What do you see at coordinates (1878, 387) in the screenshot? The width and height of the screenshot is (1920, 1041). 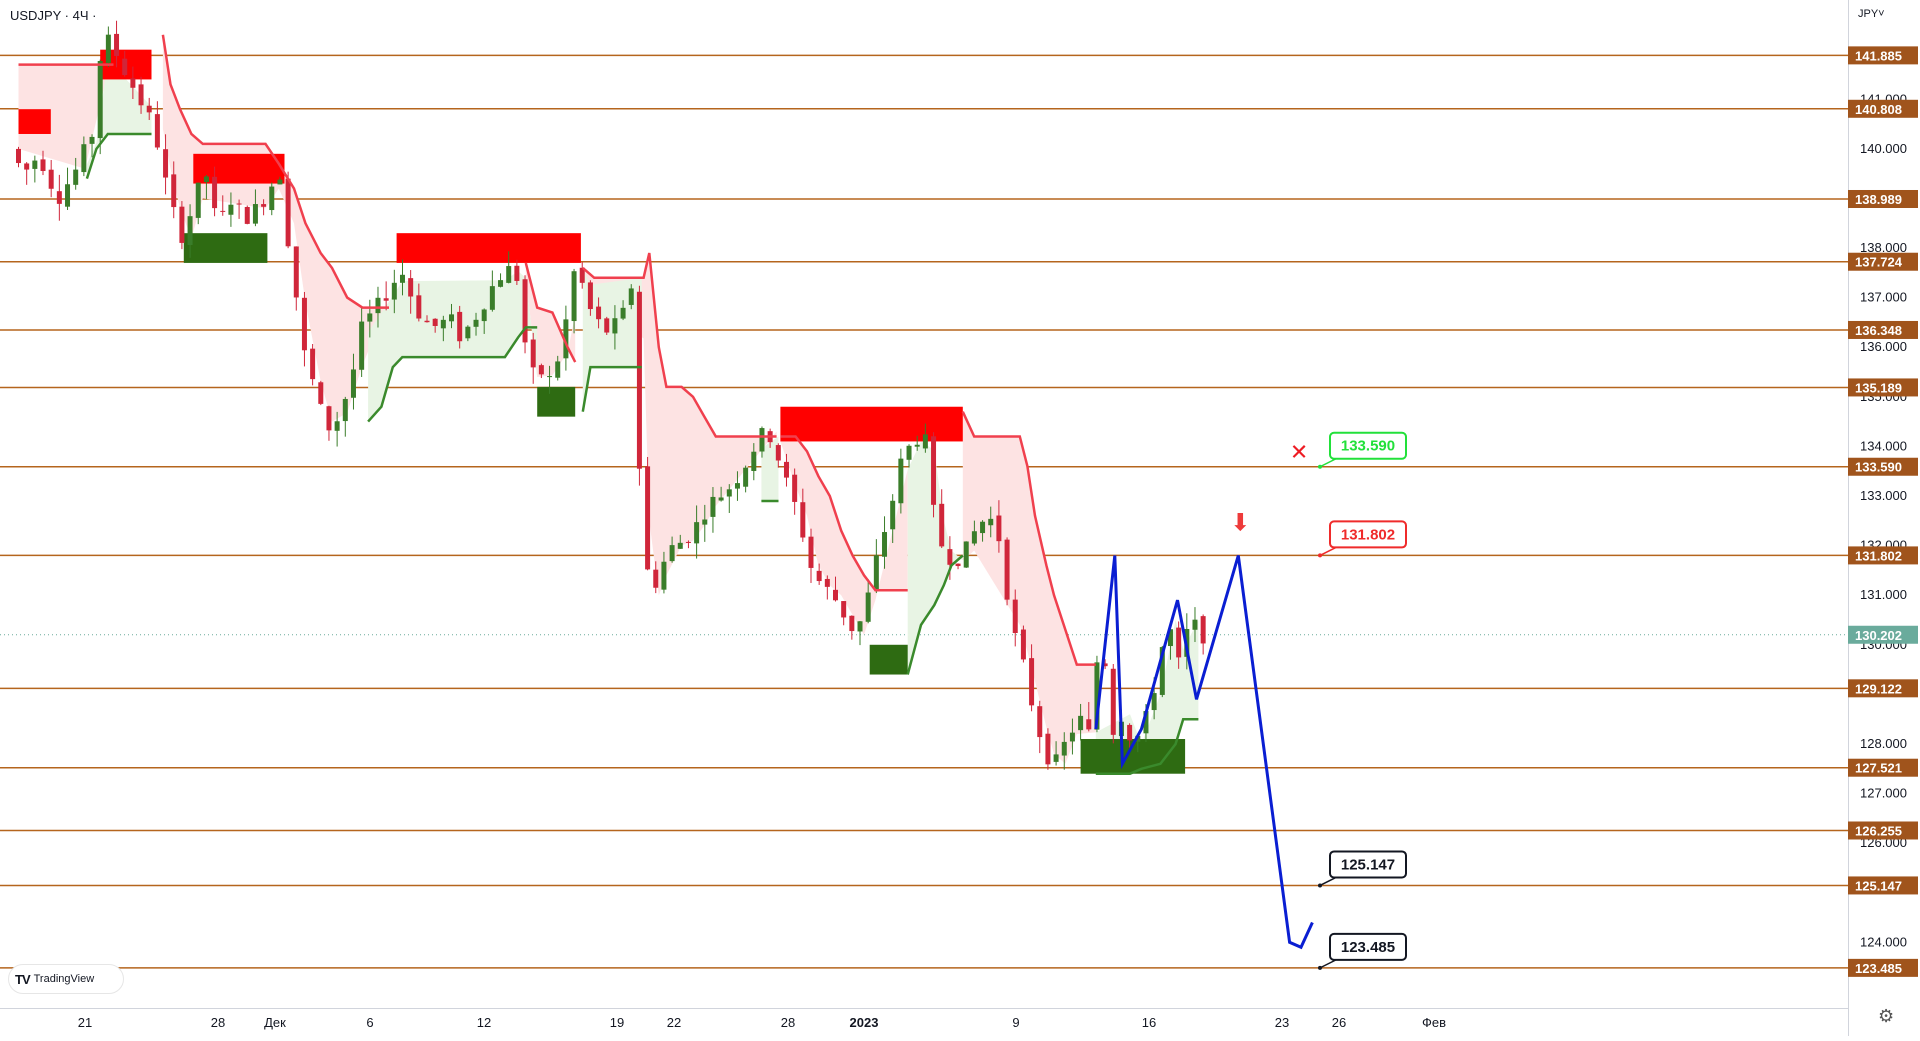 I see `level-price-label: 135.189` at bounding box center [1878, 387].